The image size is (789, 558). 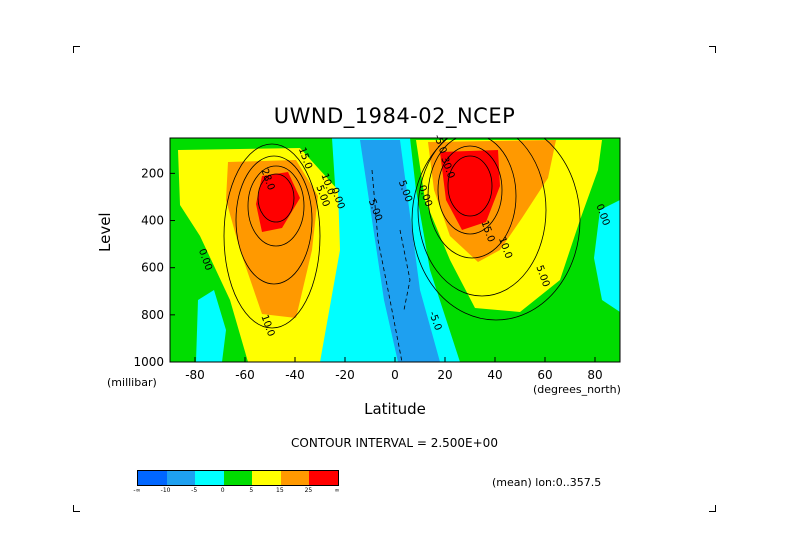 What do you see at coordinates (195, 375) in the screenshot?
I see `x-tick-label: -80` at bounding box center [195, 375].